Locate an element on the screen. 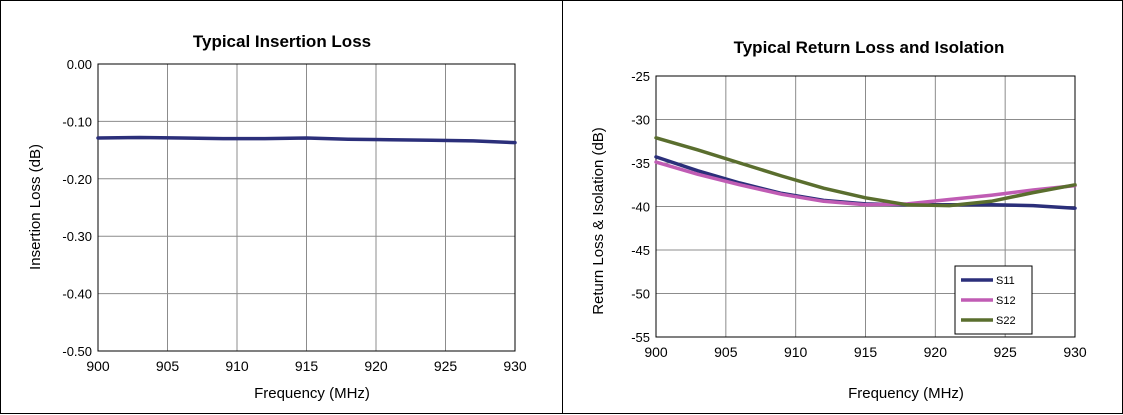  y-axis-label: Return Loss & Isolation (dB) is located at coordinates (598, 221).